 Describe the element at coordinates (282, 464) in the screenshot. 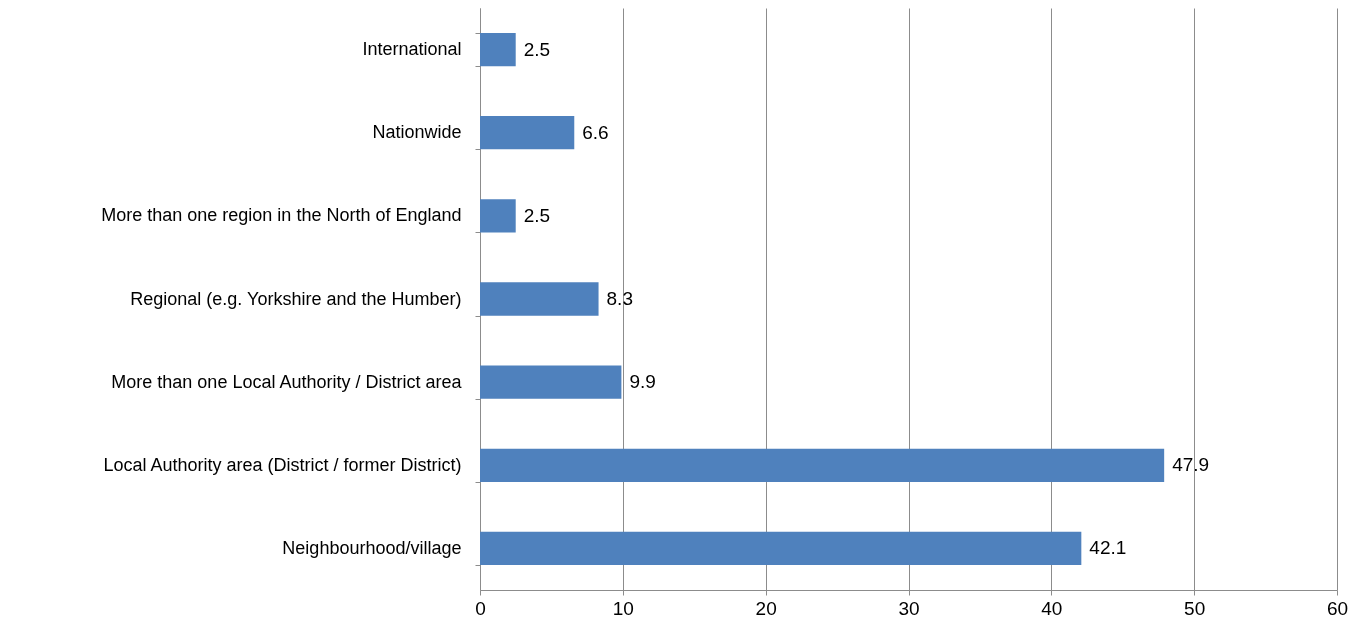

I see `y-tick-label: Local Authority area (District / former District)` at that location.